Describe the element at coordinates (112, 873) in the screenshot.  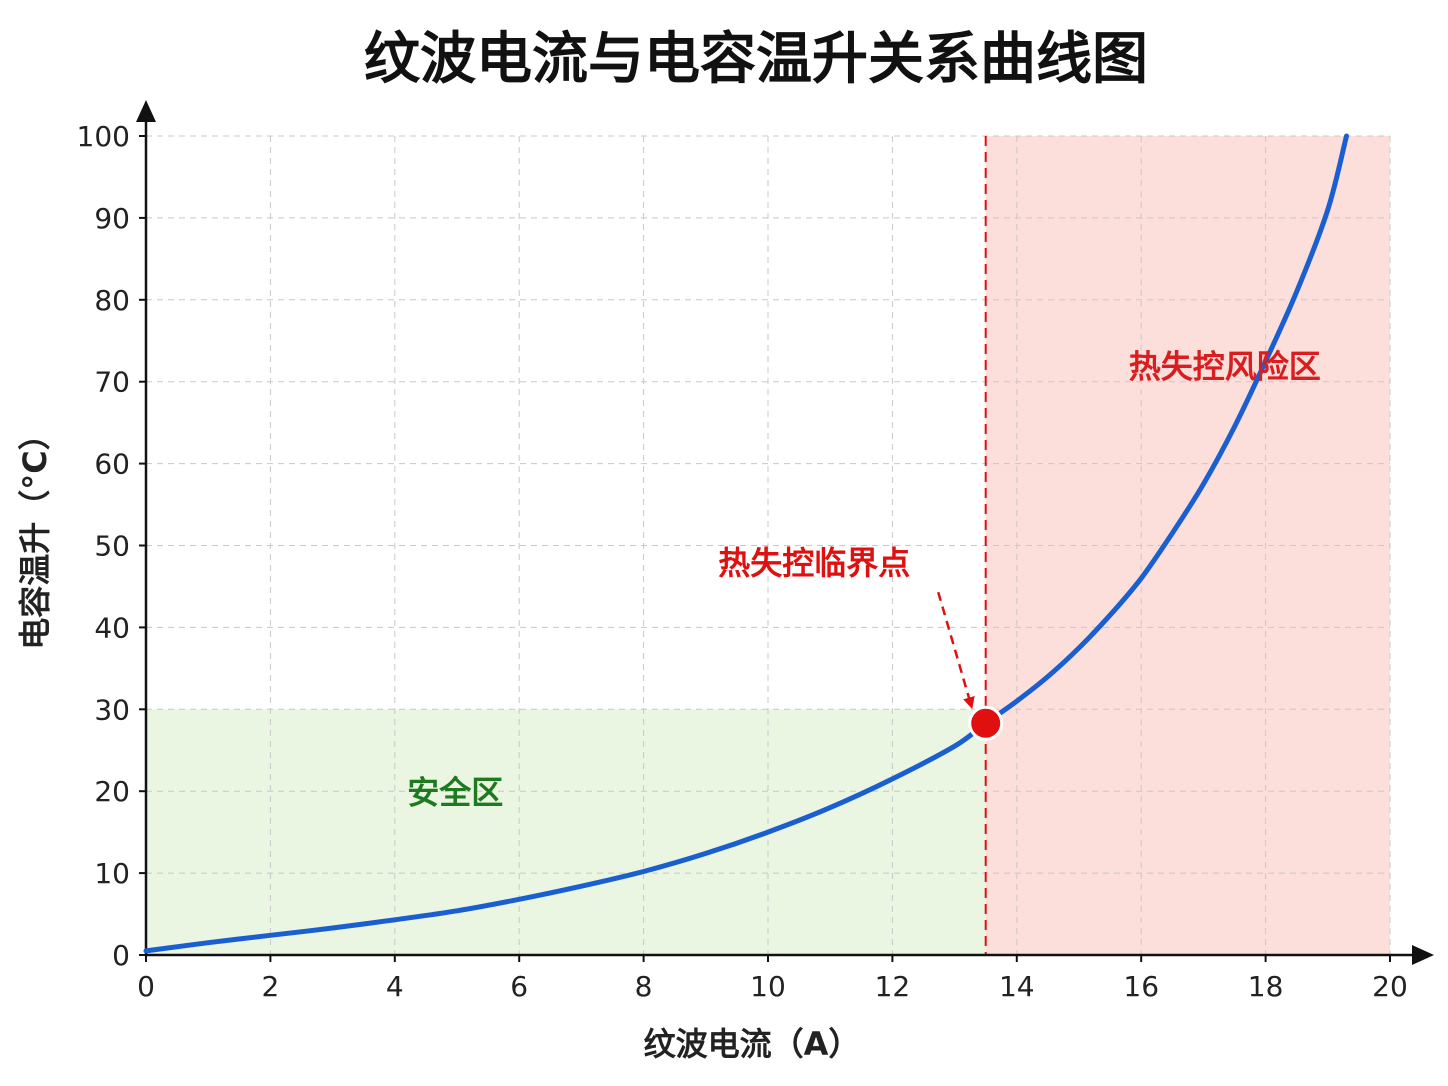
I see `y-tick-label-1: 10` at that location.